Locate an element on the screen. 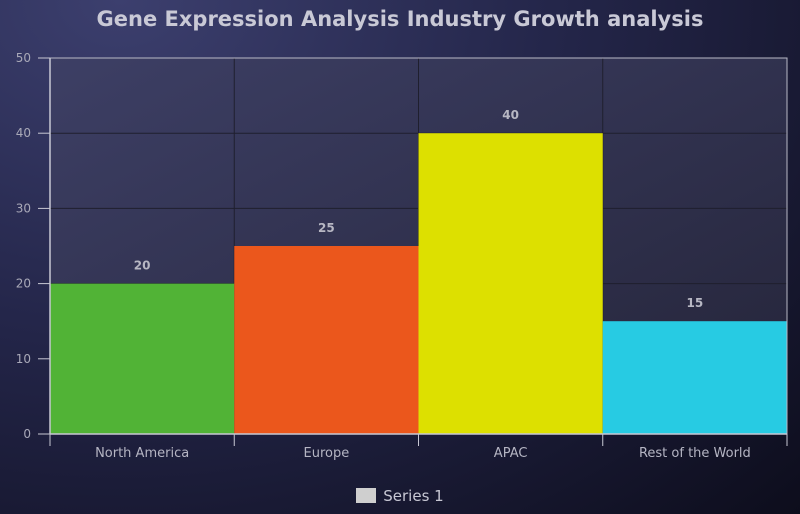 The height and width of the screenshot is (514, 800). y-tick-label-2: 20 is located at coordinates (23, 284).